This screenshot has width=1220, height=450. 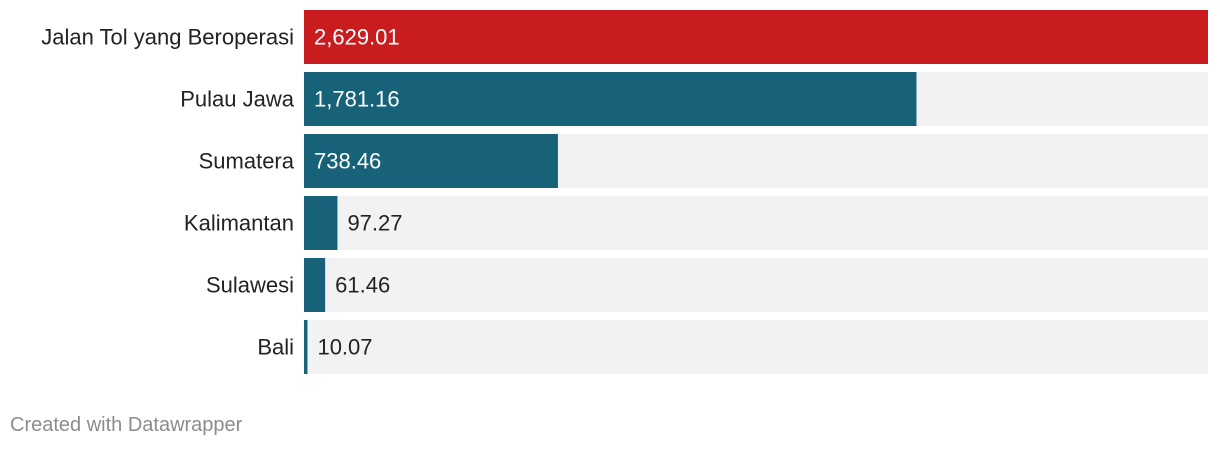 I want to click on category-label: Sulawesi, so click(x=250, y=285).